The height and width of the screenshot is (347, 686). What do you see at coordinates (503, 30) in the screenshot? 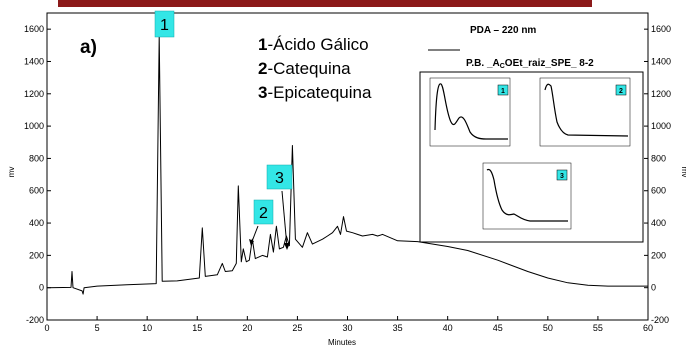
I see `detector-label: PDA – 220 nm` at bounding box center [503, 30].